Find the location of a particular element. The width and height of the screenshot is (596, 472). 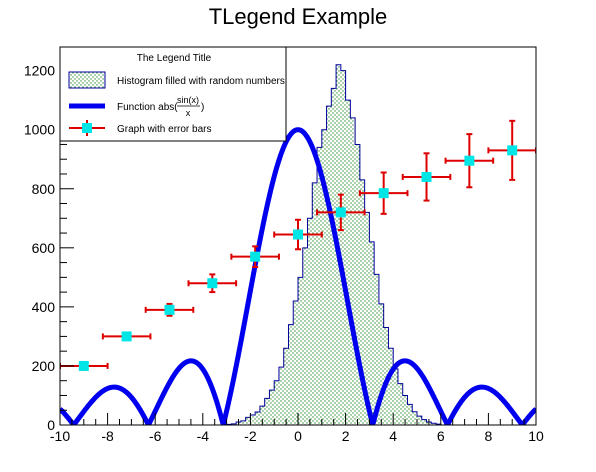

x-tick-label: -6 is located at coordinates (155, 436).